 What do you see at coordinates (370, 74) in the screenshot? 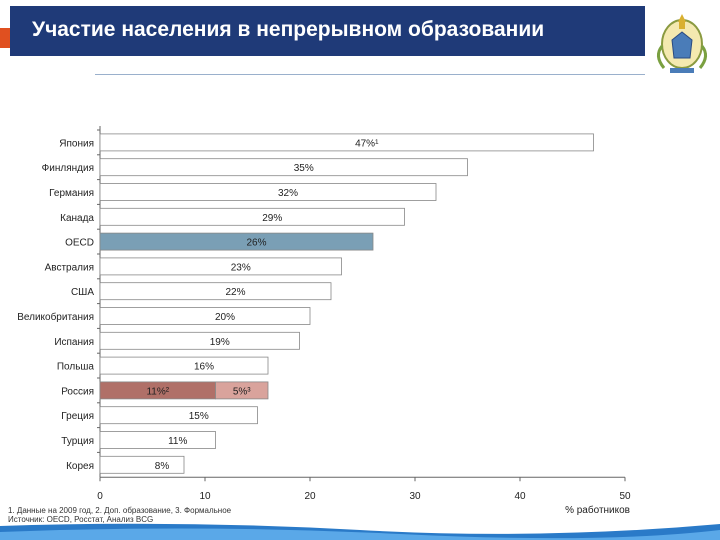
I see `header-divider` at bounding box center [370, 74].